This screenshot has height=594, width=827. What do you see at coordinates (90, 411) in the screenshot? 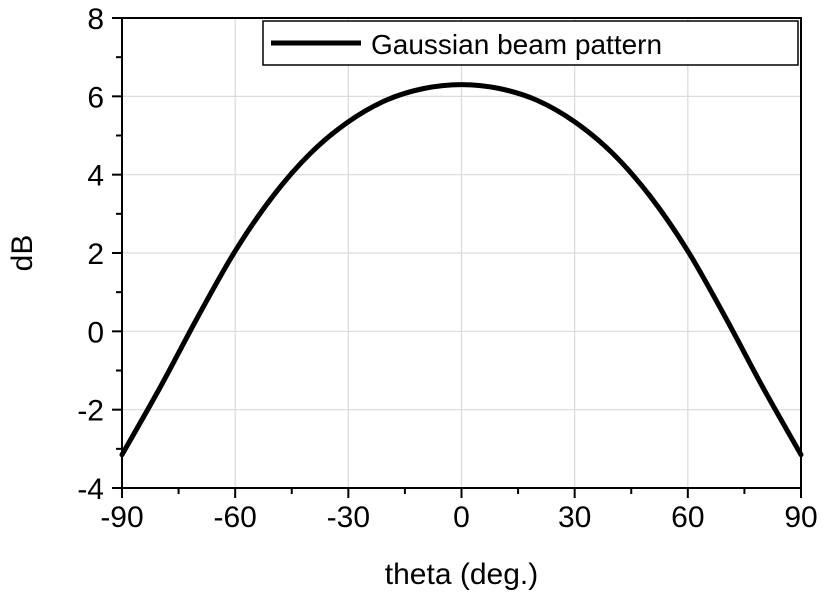
I see `y-tick-label-1: -2` at bounding box center [90, 411].